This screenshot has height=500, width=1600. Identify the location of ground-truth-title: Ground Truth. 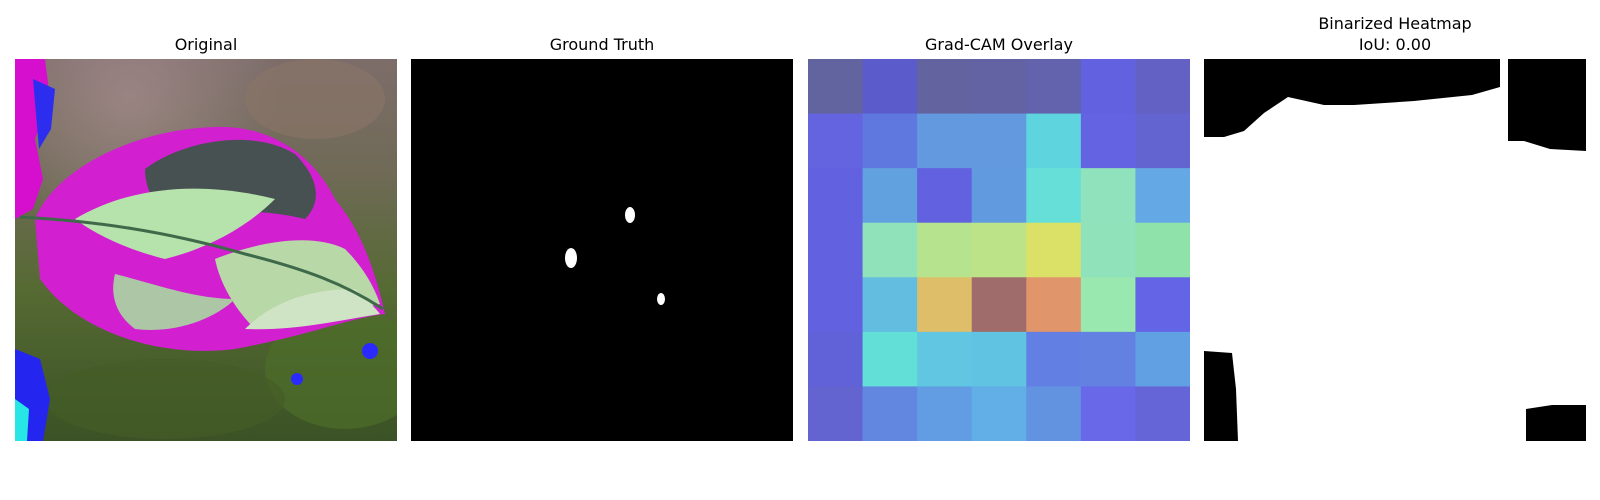
(602, 44).